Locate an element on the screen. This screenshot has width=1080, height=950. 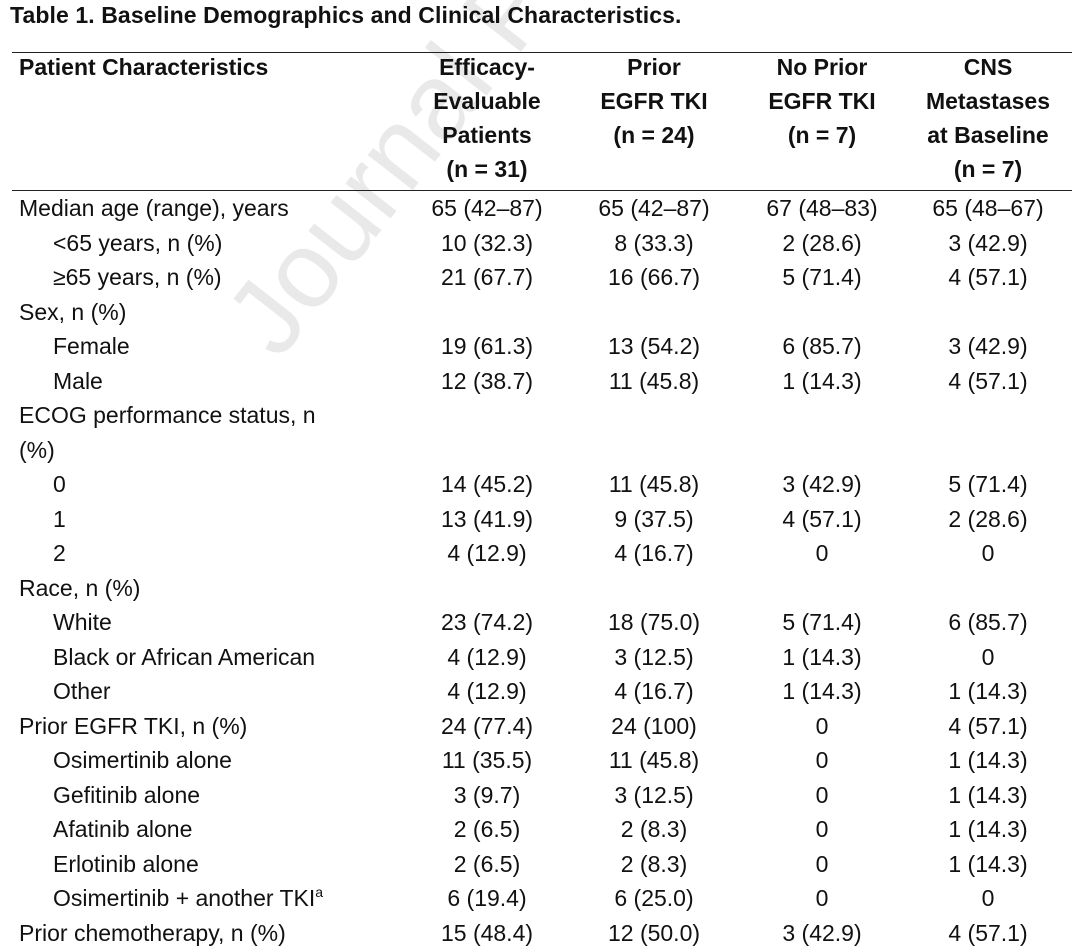
row-label: Gefitinib alone is located at coordinates (126, 795).